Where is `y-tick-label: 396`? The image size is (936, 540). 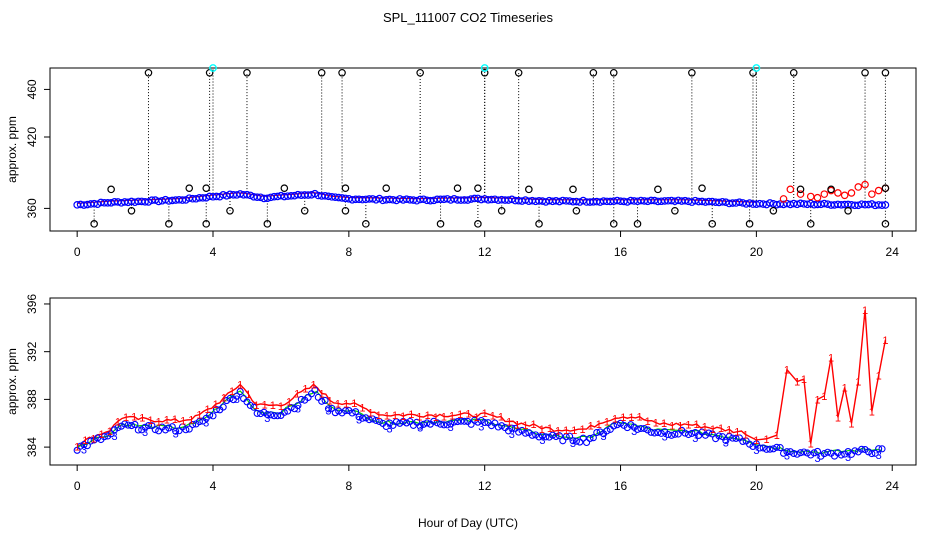 y-tick-label: 396 is located at coordinates (32, 304).